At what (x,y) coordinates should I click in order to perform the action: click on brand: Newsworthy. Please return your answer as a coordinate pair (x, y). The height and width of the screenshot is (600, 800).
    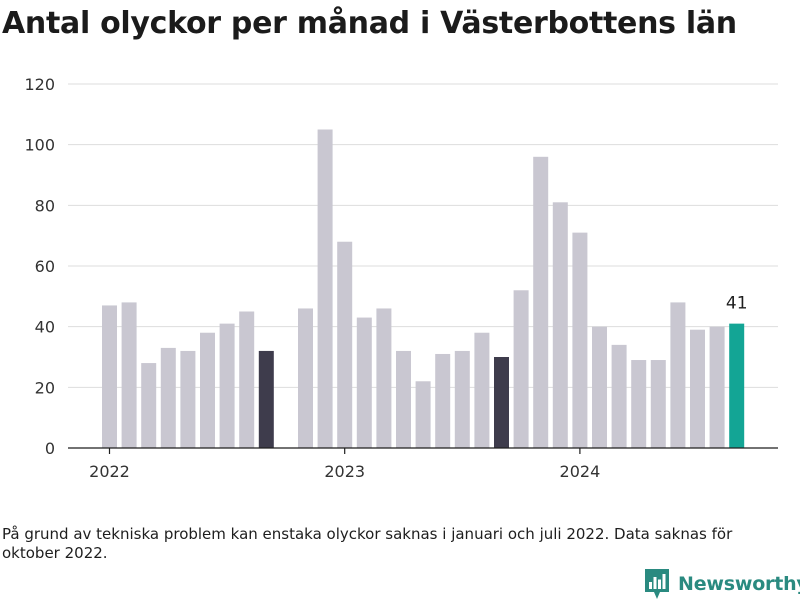
    Looking at the image, I should click on (722, 584).